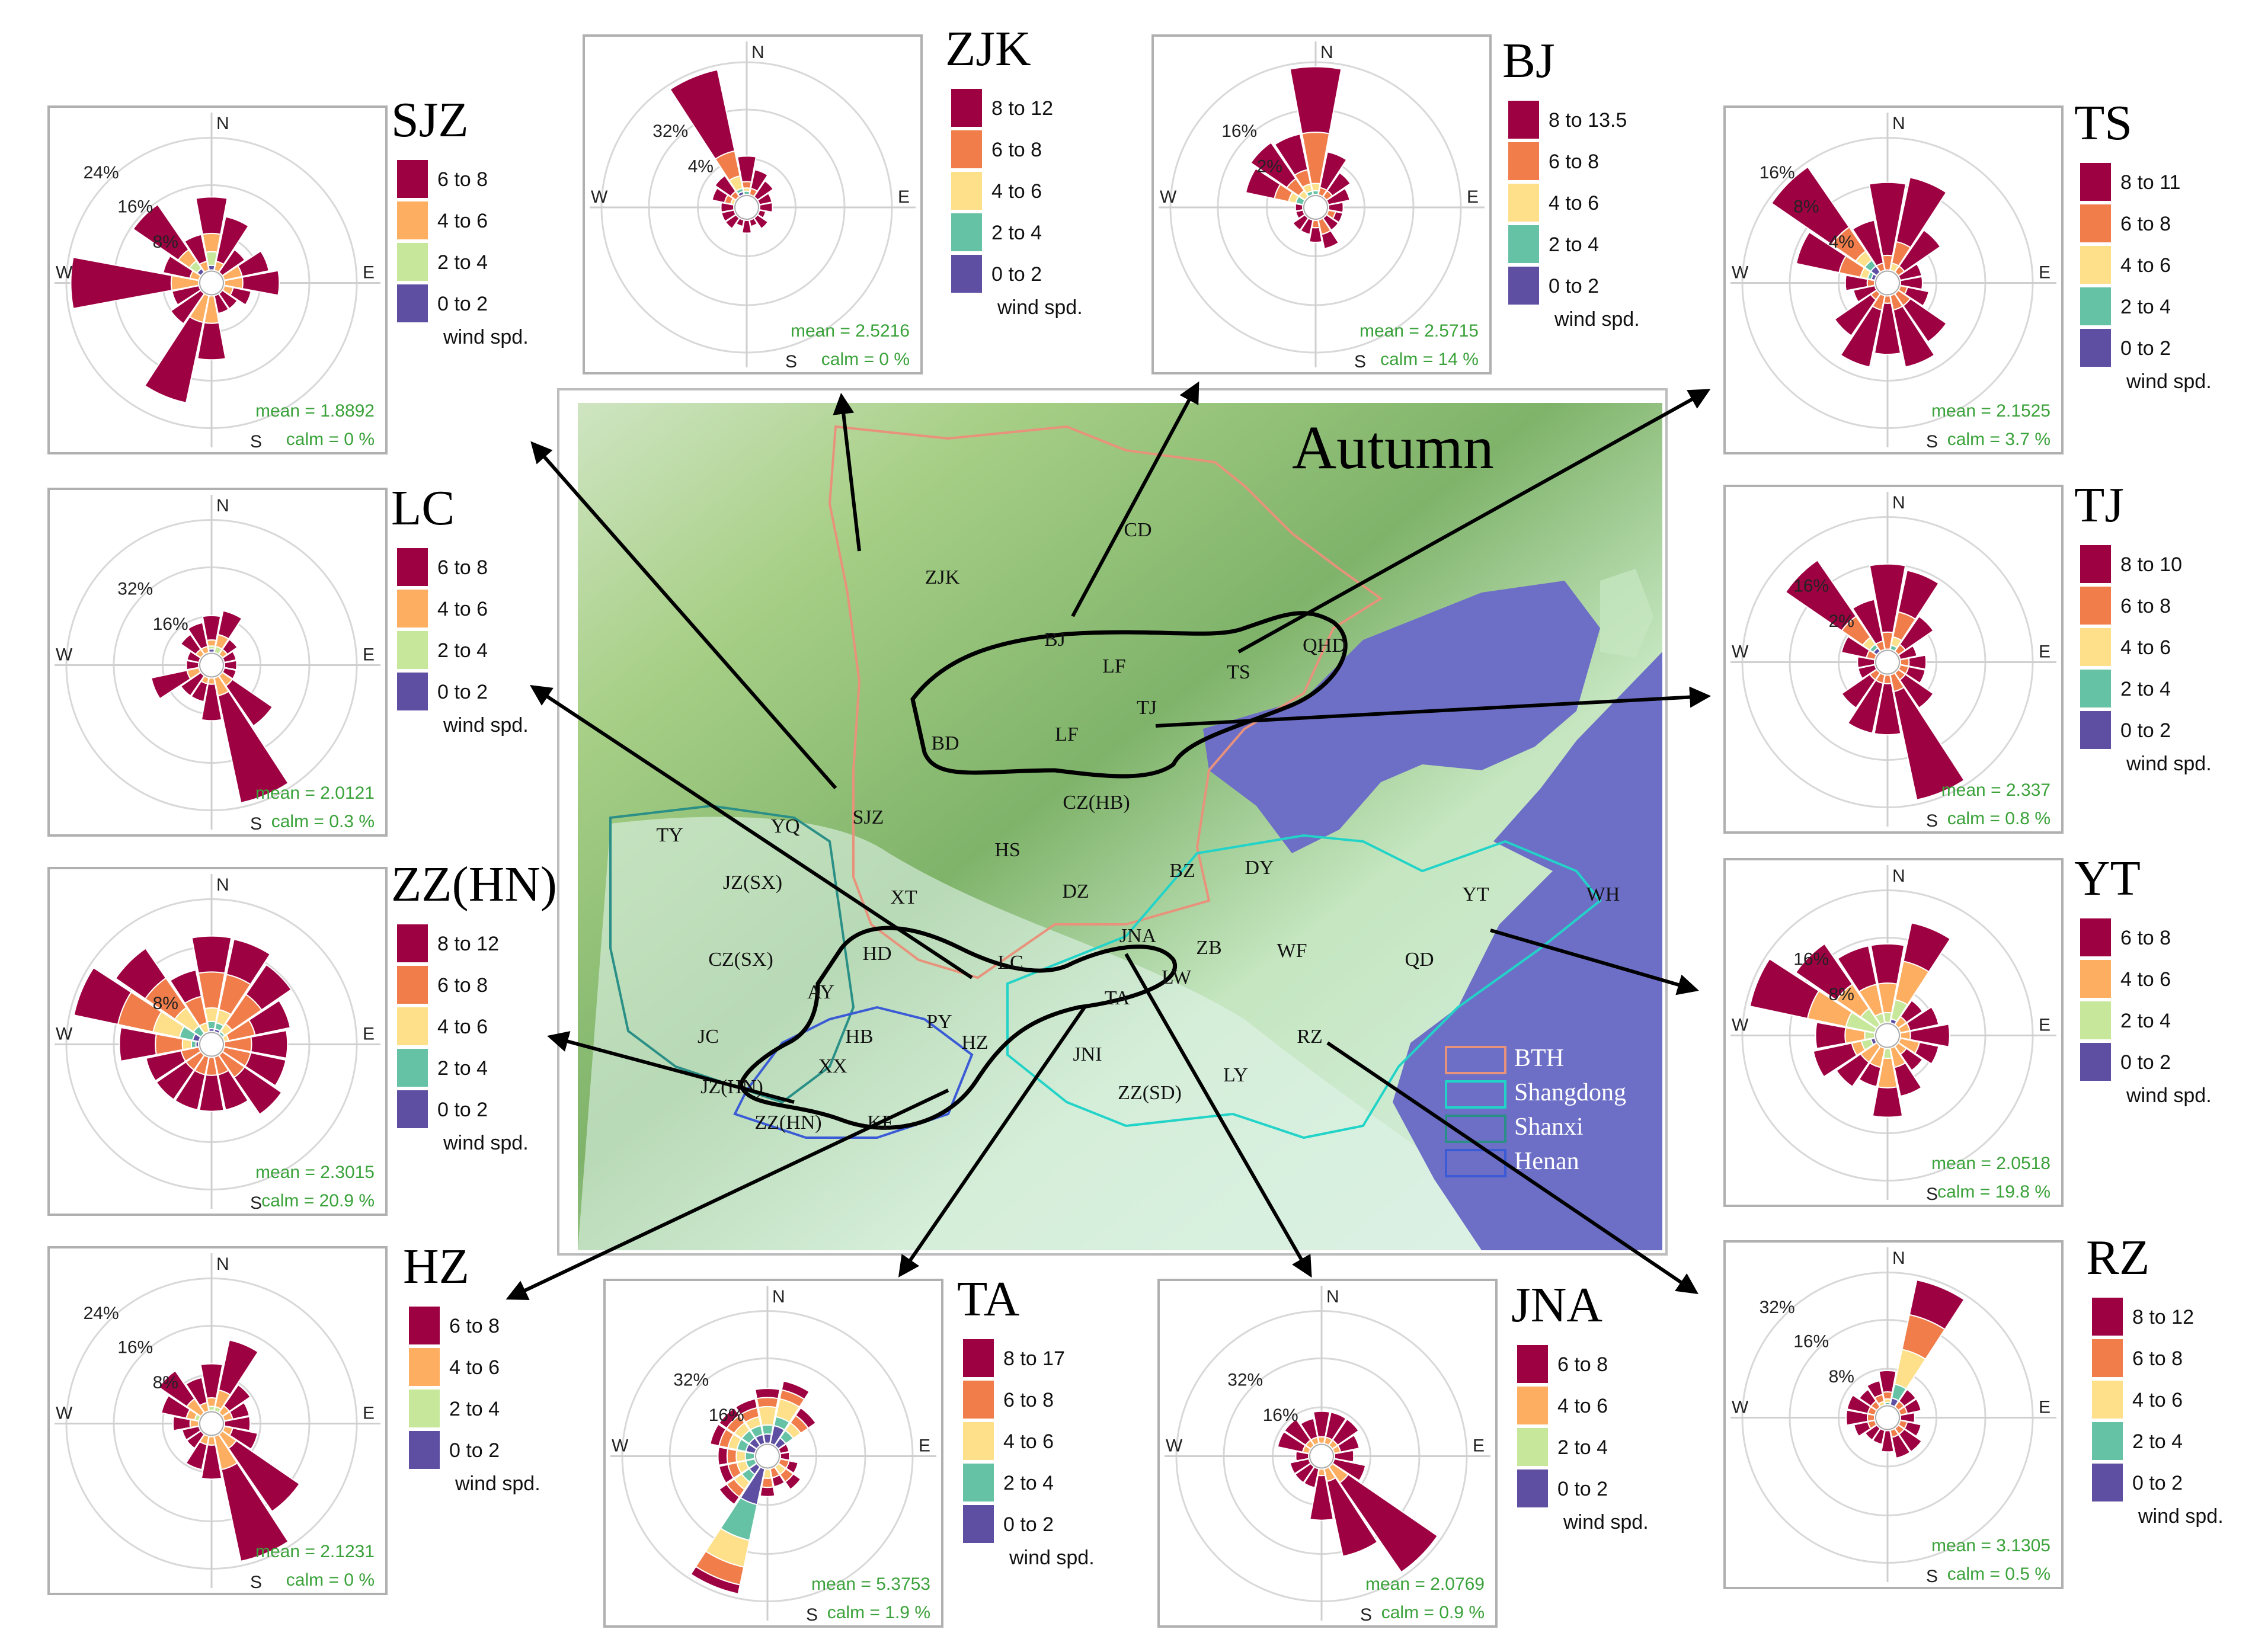 The width and height of the screenshot is (2252, 1652). I want to click on speed-label: 4 to 6, so click(1582, 1406).